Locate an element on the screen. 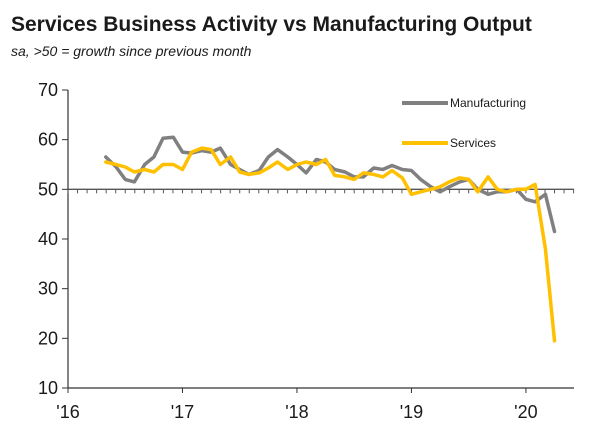 This screenshot has width=594, height=445. x-tick-label: '19 is located at coordinates (411, 412).